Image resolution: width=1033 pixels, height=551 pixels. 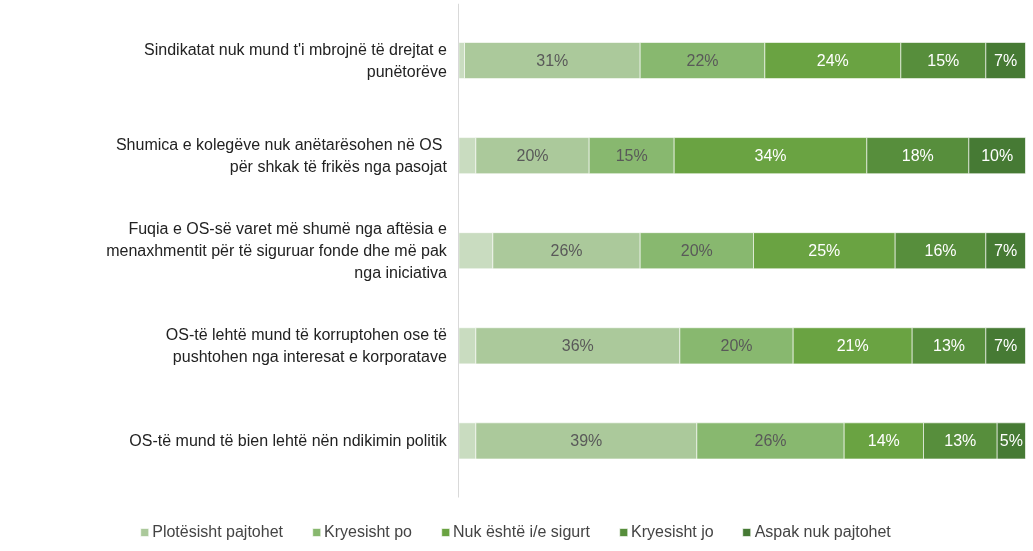 What do you see at coordinates (217, 532) in the screenshot?
I see `legend-label: Plotësisht pajtohet` at bounding box center [217, 532].